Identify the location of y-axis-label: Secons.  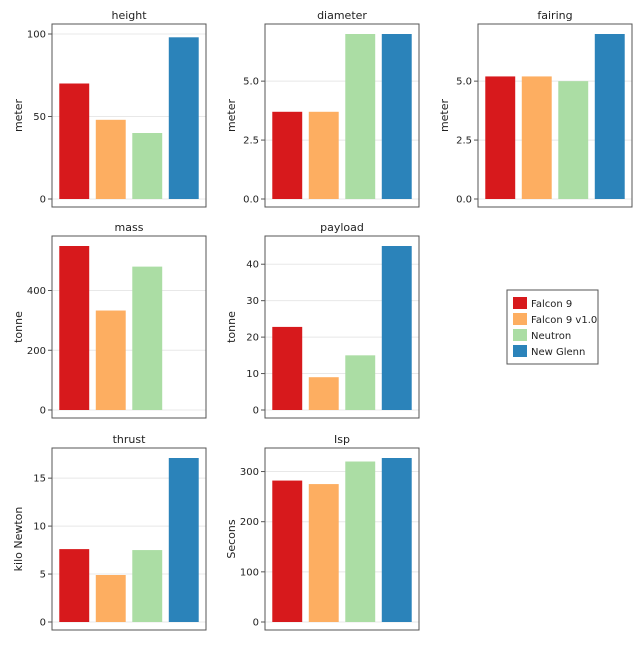
(231, 538).